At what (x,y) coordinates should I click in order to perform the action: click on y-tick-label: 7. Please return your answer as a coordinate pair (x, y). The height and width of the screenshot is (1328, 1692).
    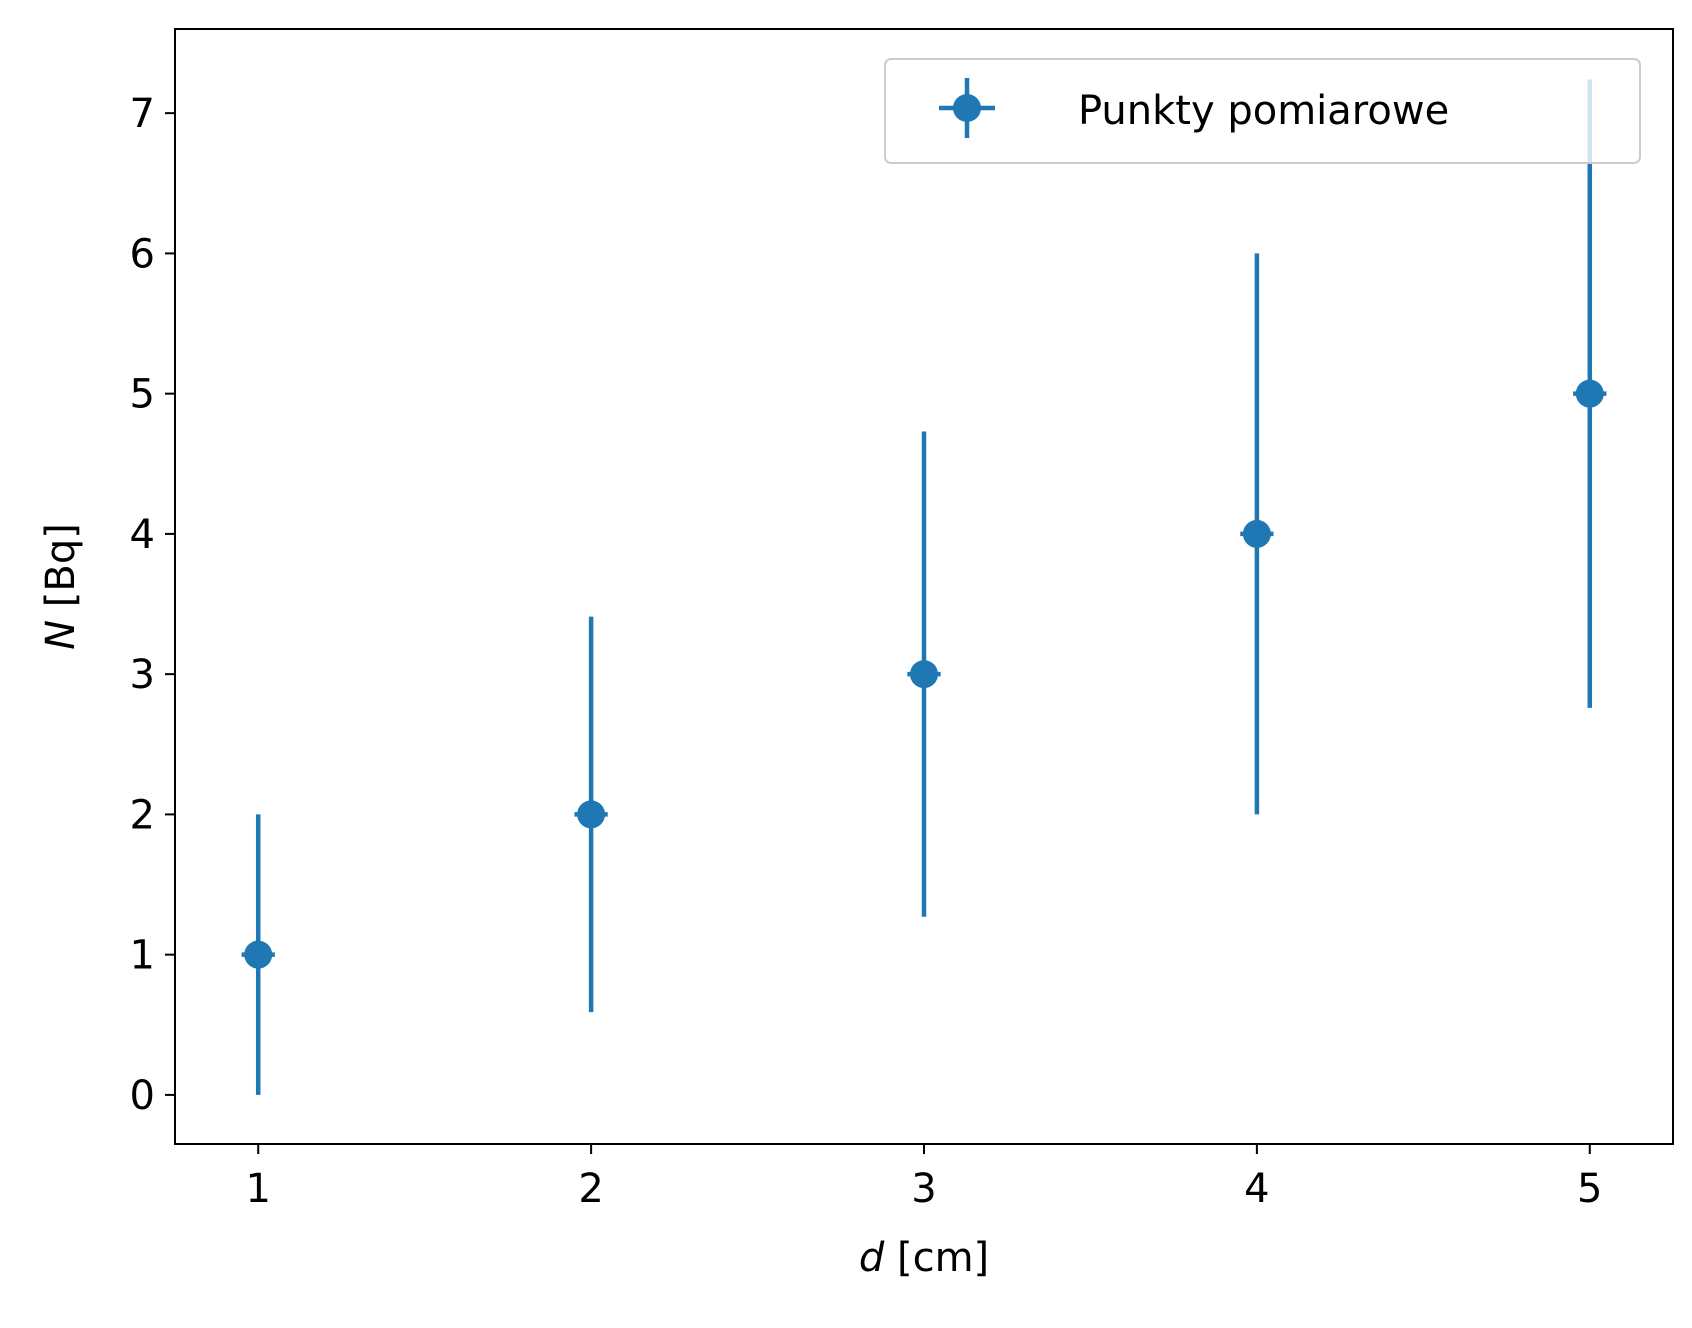
    Looking at the image, I should click on (142, 114).